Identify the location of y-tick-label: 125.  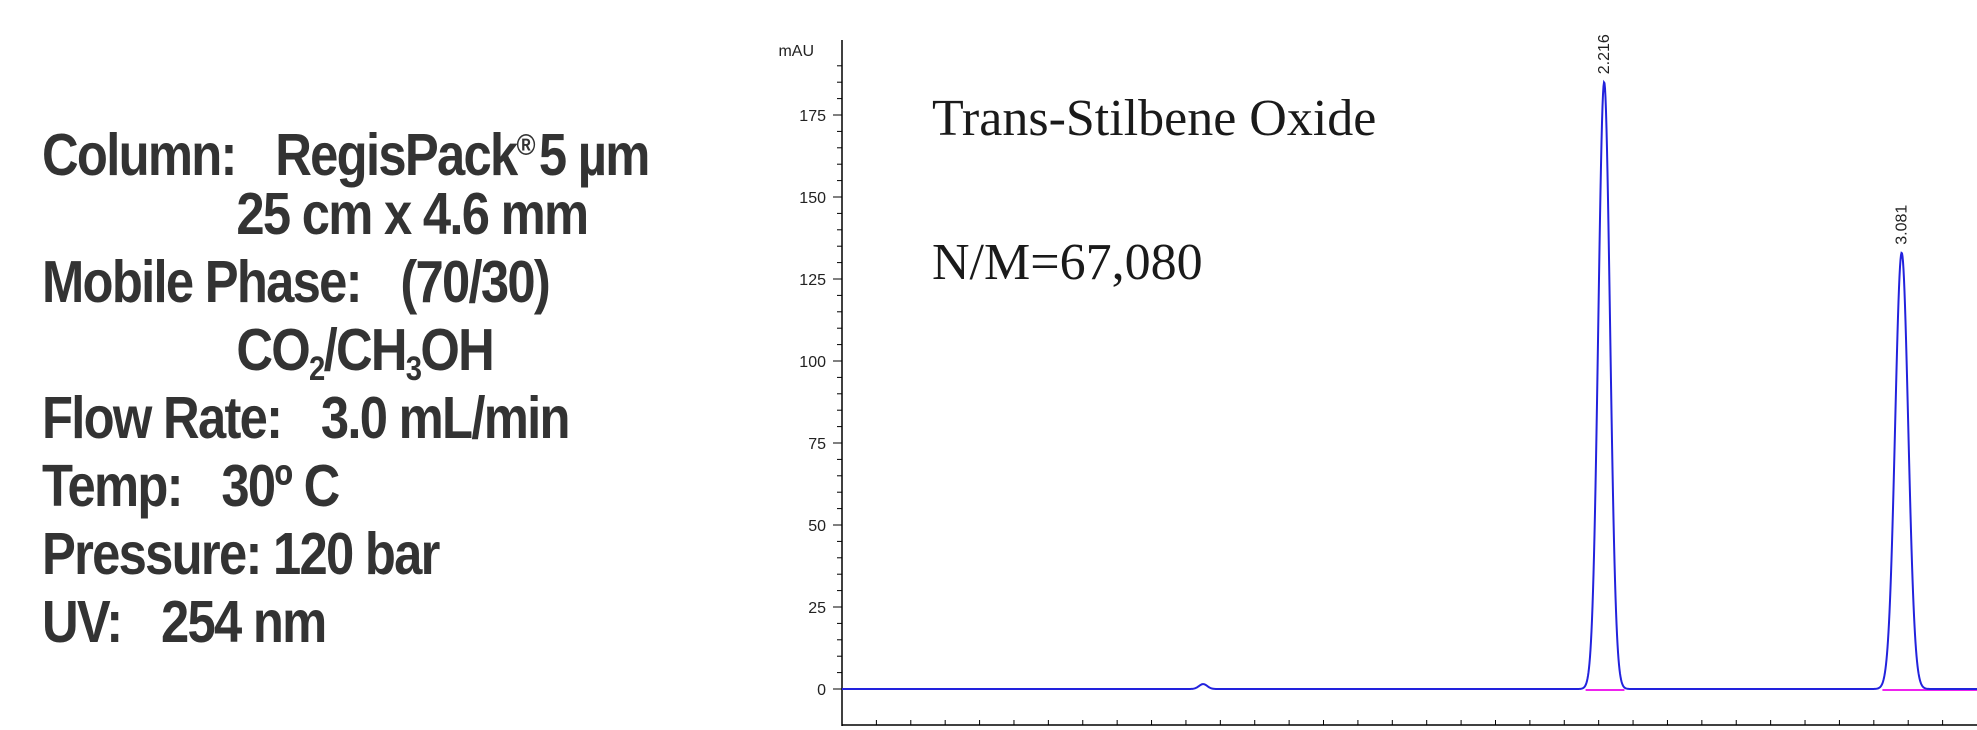
(812, 280).